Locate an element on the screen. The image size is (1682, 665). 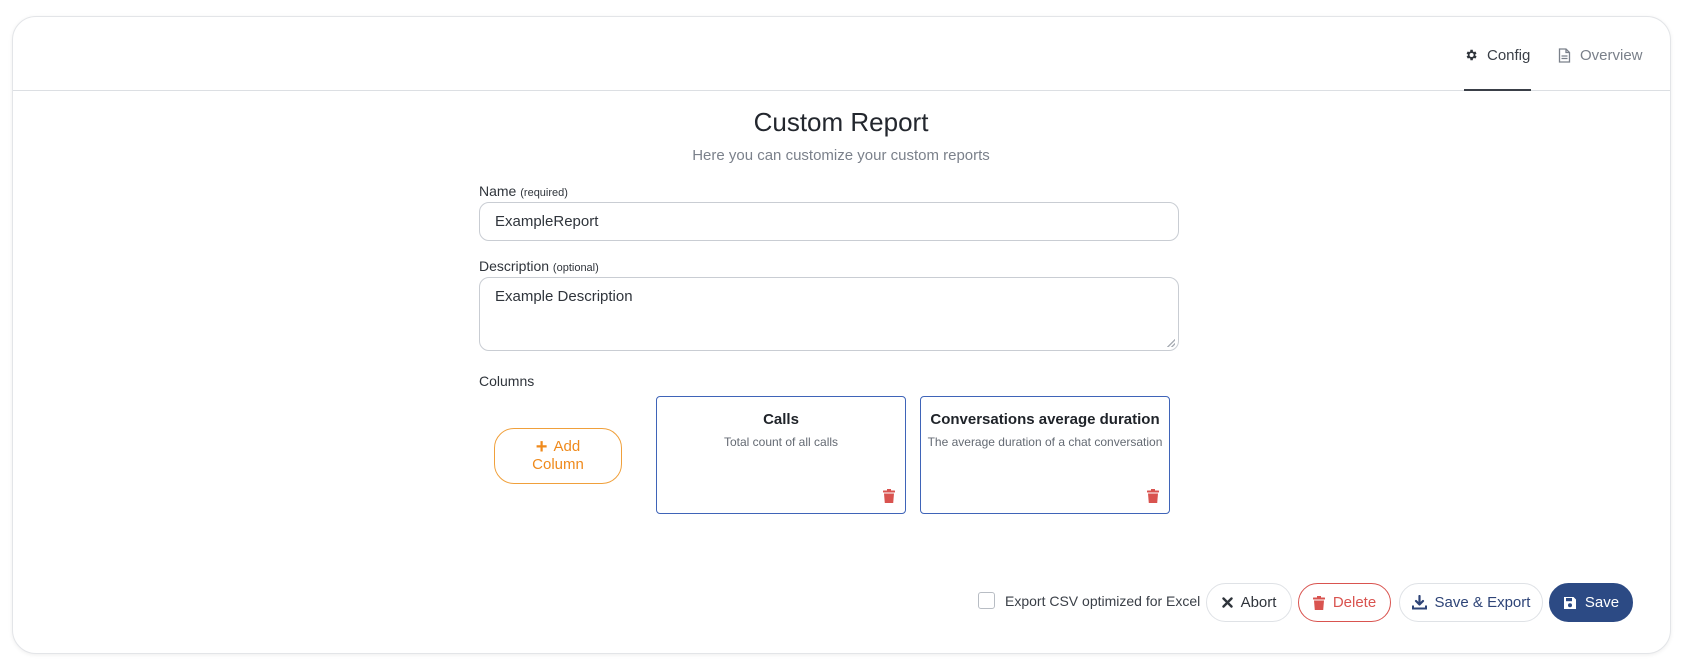
save-and-export-label: Save & Export is located at coordinates (1482, 602).